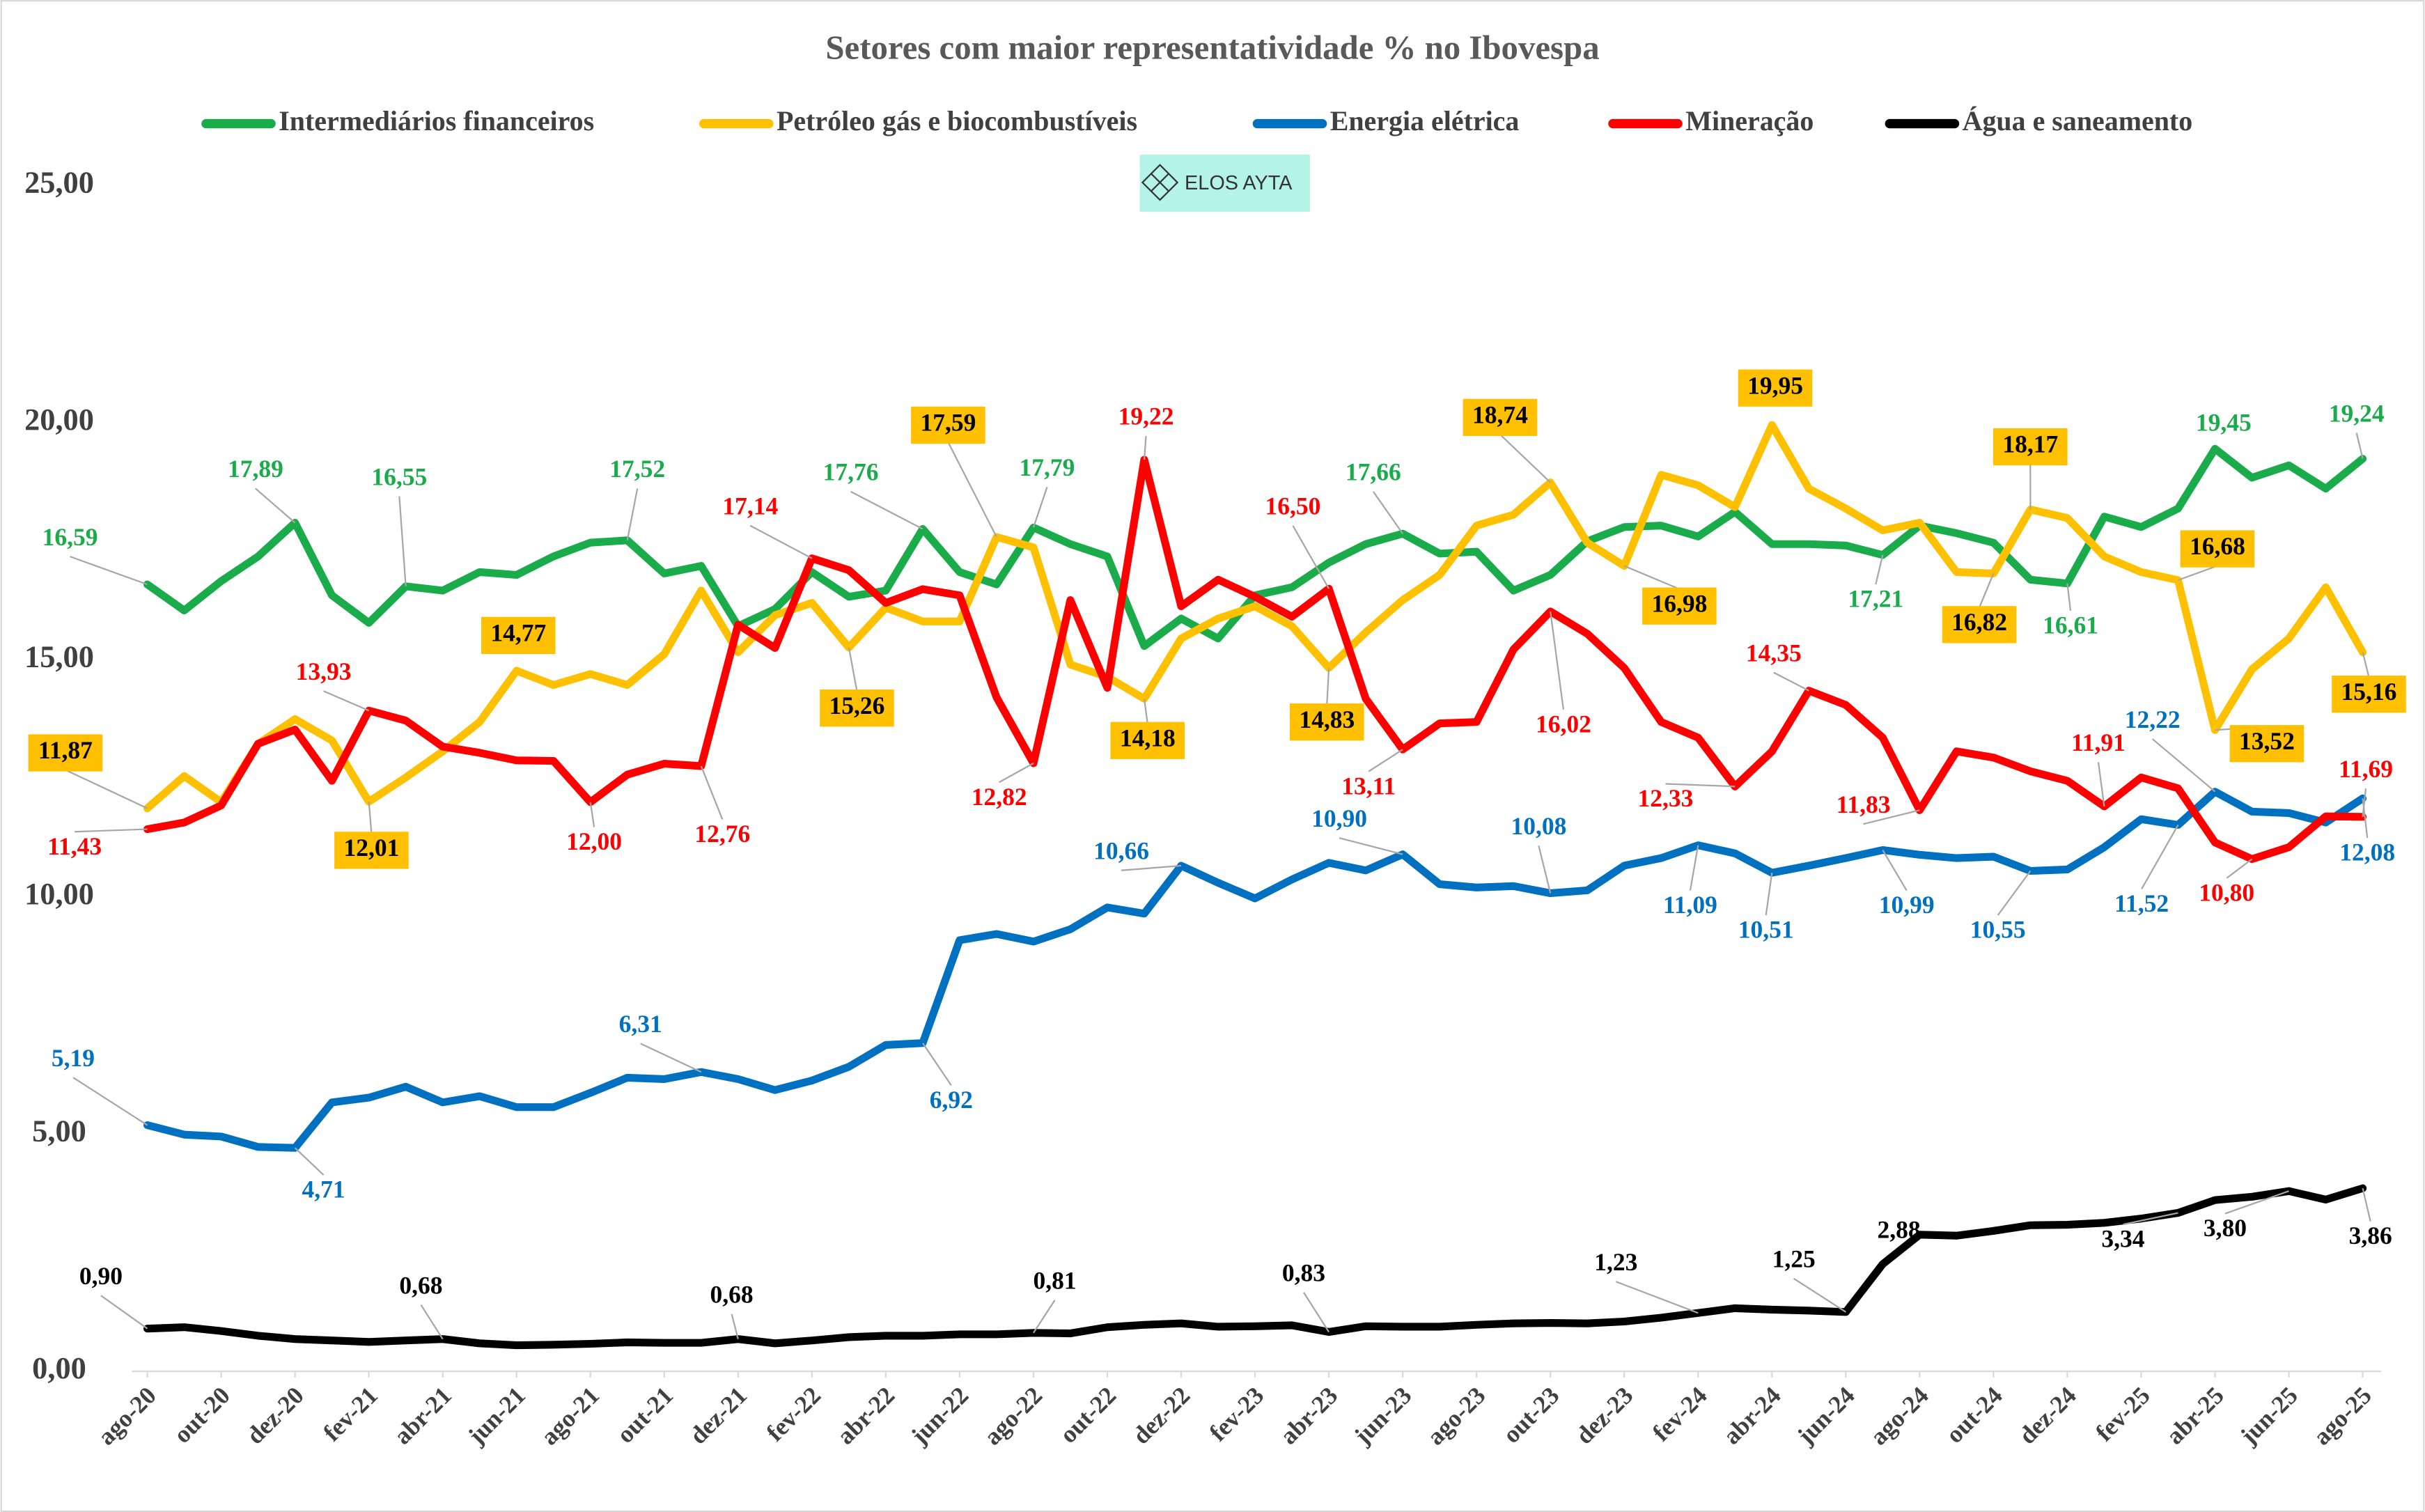  I want to click on data-label: 0,81, so click(1055, 1281).